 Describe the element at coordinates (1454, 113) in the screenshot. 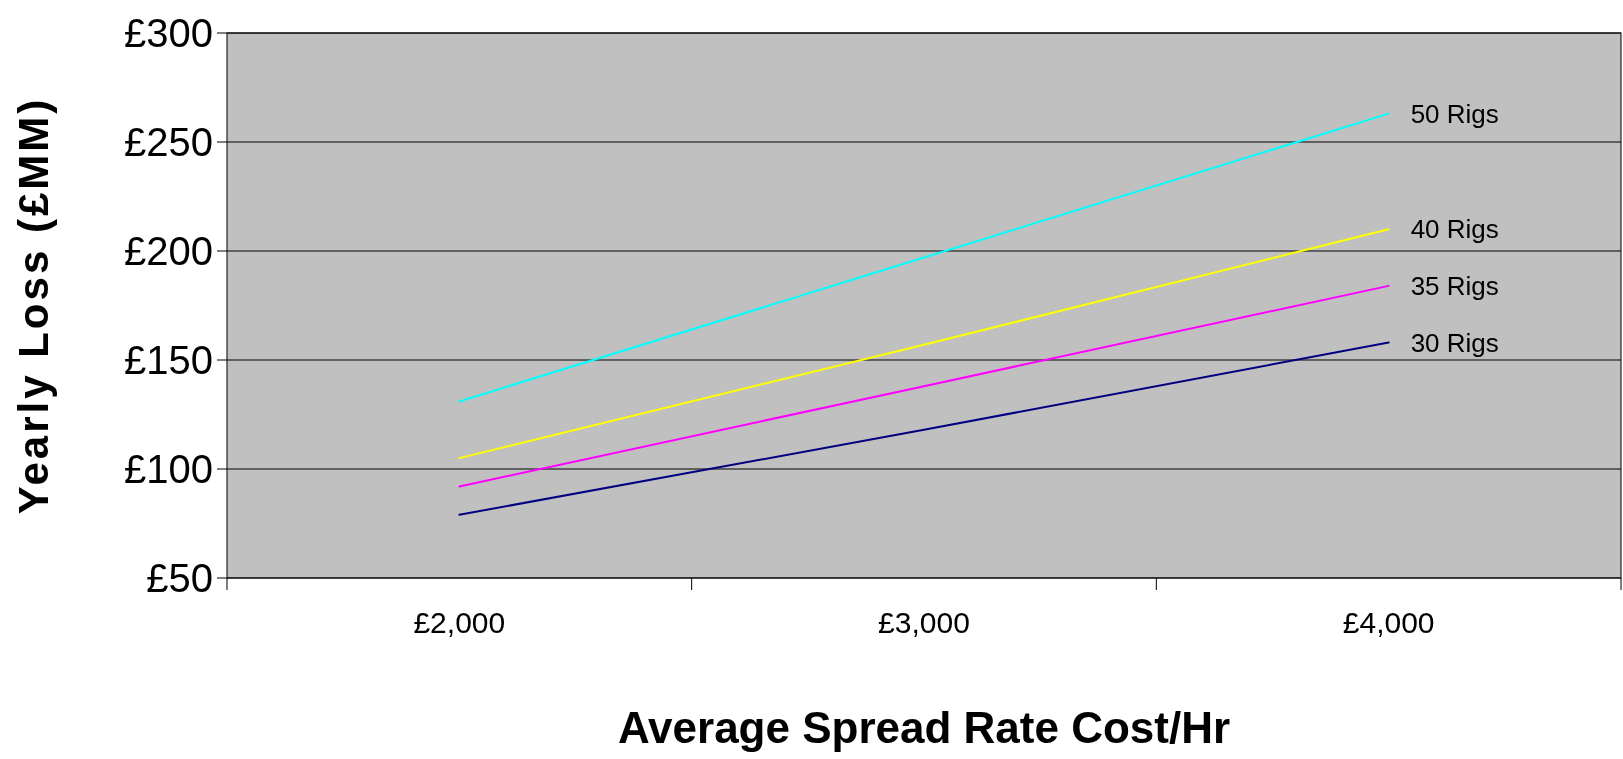

I see `series-label: 50 Rigs` at that location.